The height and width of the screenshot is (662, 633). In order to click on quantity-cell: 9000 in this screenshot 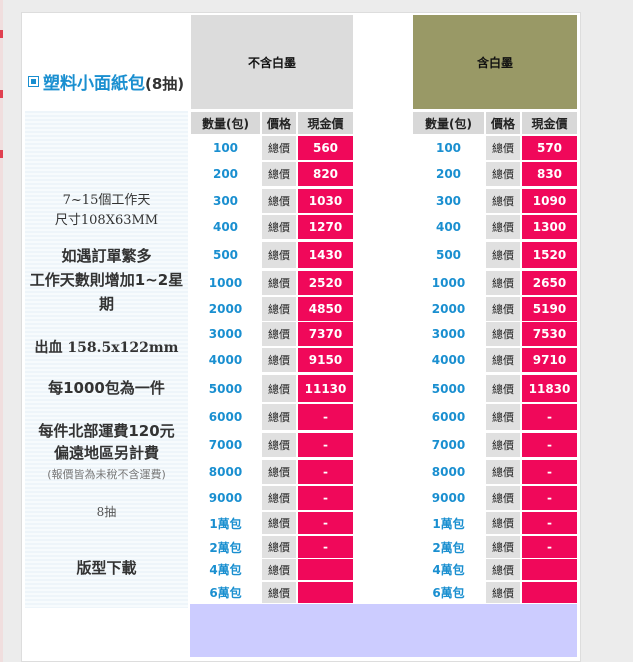, I will do `click(225, 498)`.